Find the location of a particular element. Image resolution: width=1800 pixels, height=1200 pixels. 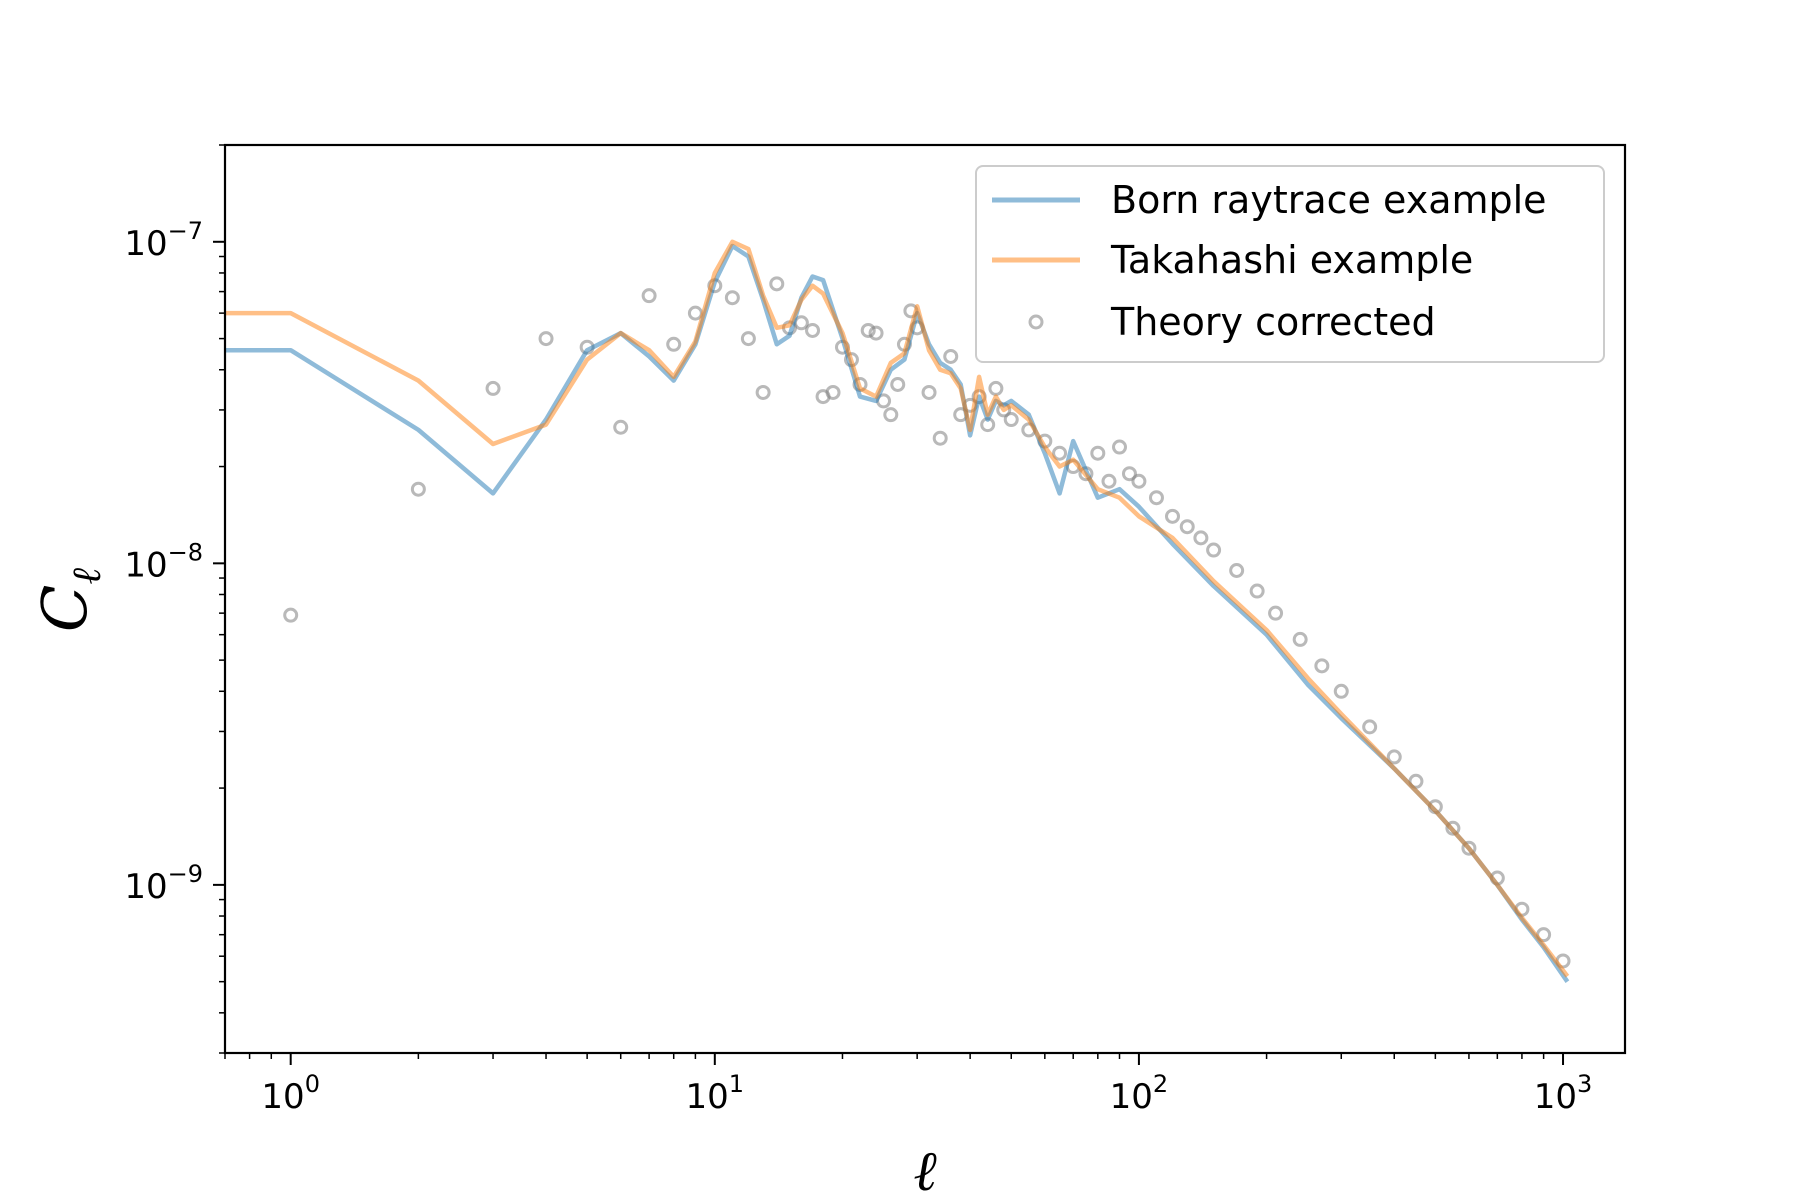

y-axis-label: Cℓ is located at coordinates (69, 600).